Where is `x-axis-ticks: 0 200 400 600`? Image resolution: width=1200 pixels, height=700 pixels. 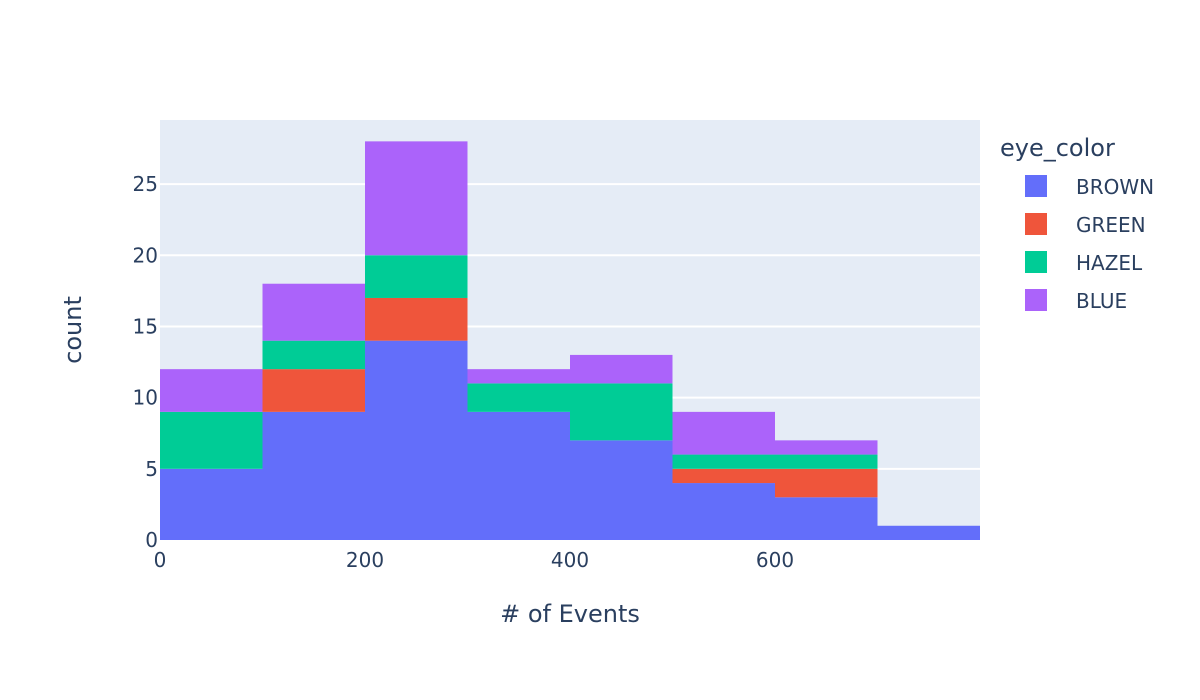
x-axis-ticks: 0 200 400 600 is located at coordinates (474, 560).